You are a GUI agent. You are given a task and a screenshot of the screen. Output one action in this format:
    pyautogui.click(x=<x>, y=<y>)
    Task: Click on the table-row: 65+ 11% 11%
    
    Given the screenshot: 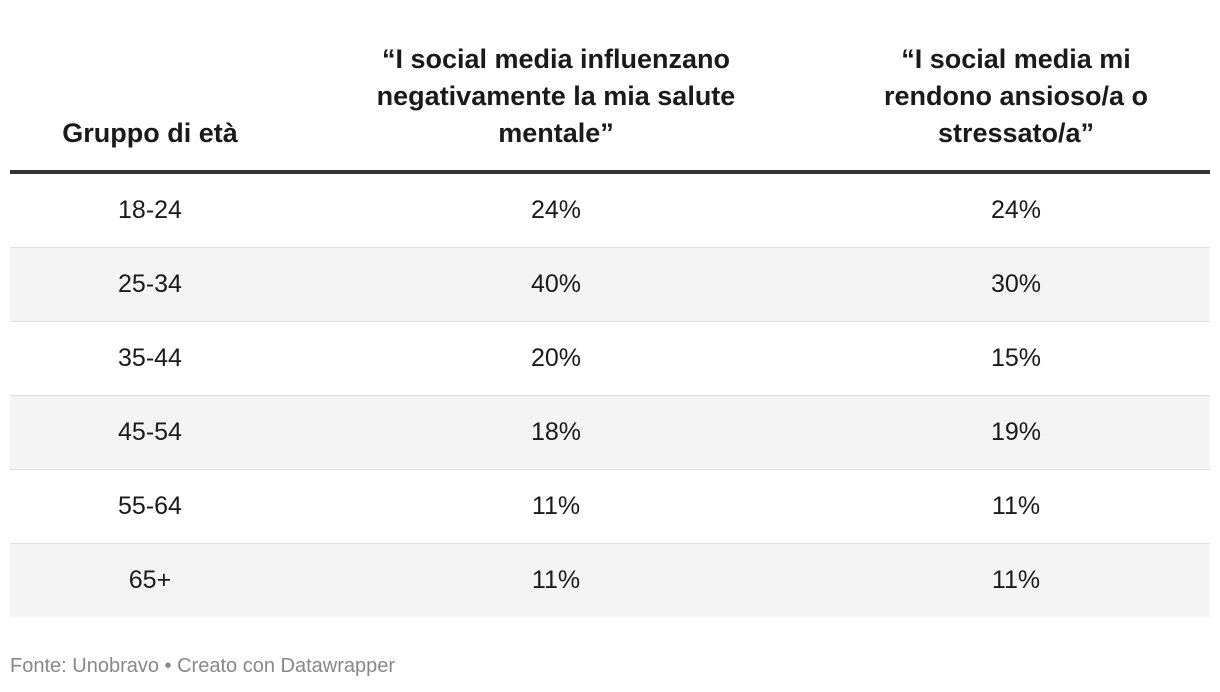 What is the action you would take?
    pyautogui.click(x=610, y=580)
    